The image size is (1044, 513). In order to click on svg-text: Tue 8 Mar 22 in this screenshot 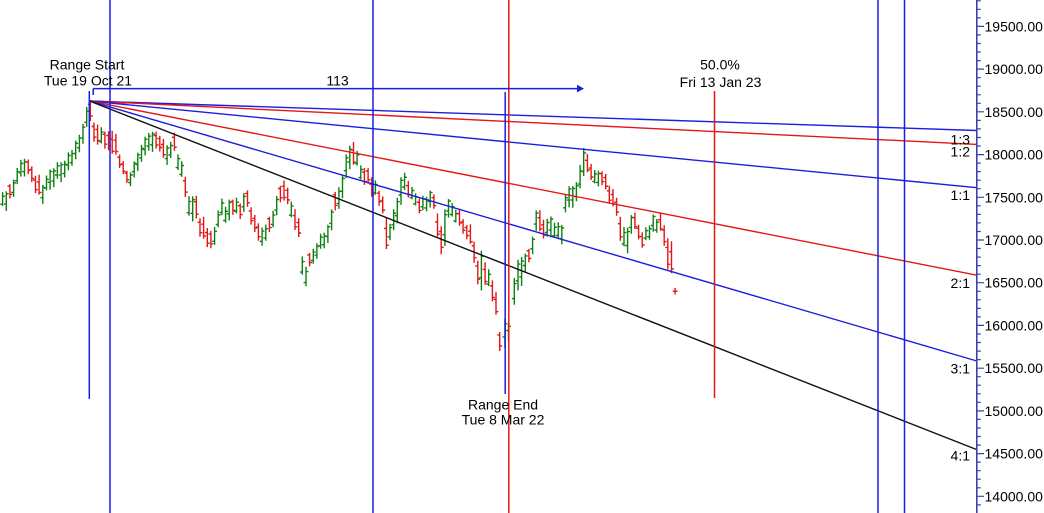, I will do `click(503, 420)`.